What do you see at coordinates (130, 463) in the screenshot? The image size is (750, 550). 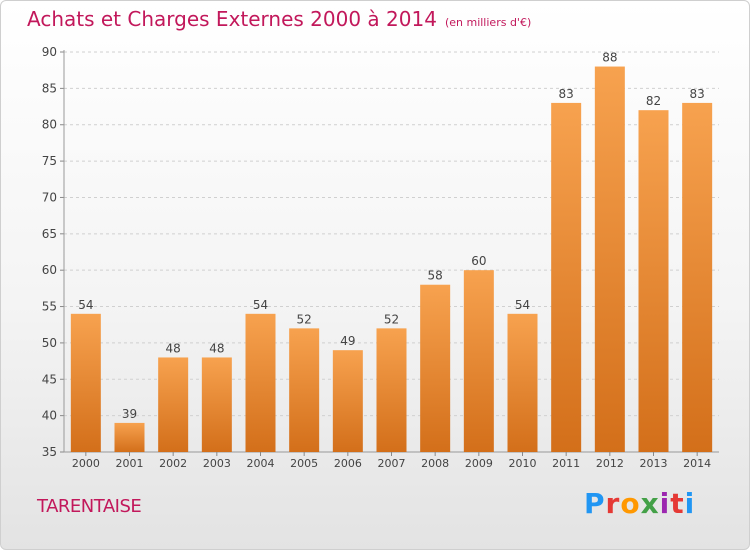 I see `x-tick-label: 2001` at bounding box center [130, 463].